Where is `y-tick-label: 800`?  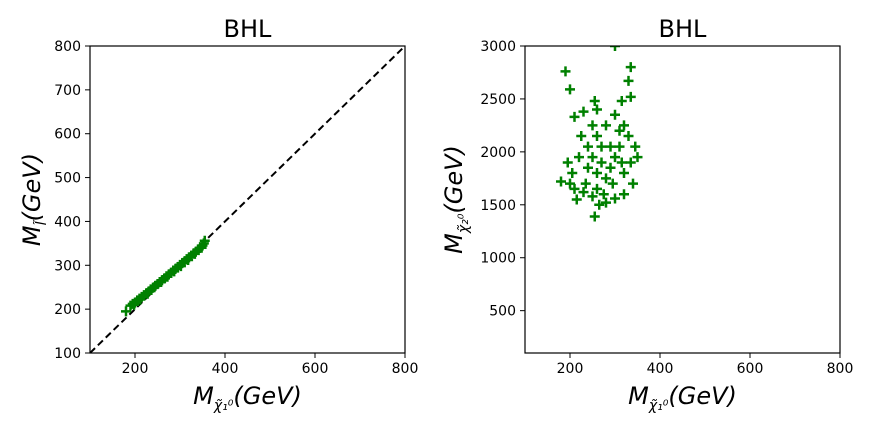
y-tick-label: 800 is located at coordinates (67, 47).